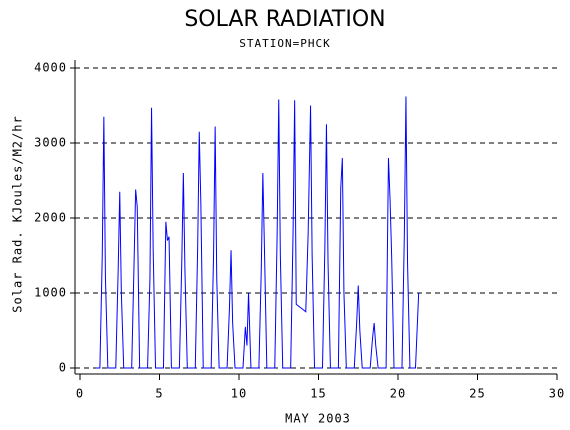 This screenshot has width=570, height=430. I want to click on y-axis-label: Solar Rad. KJoules/M2/hr, so click(18, 213).